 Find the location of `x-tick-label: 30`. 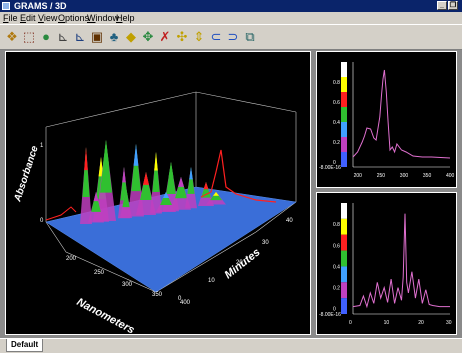

x-tick-label: 30 is located at coordinates (449, 323).